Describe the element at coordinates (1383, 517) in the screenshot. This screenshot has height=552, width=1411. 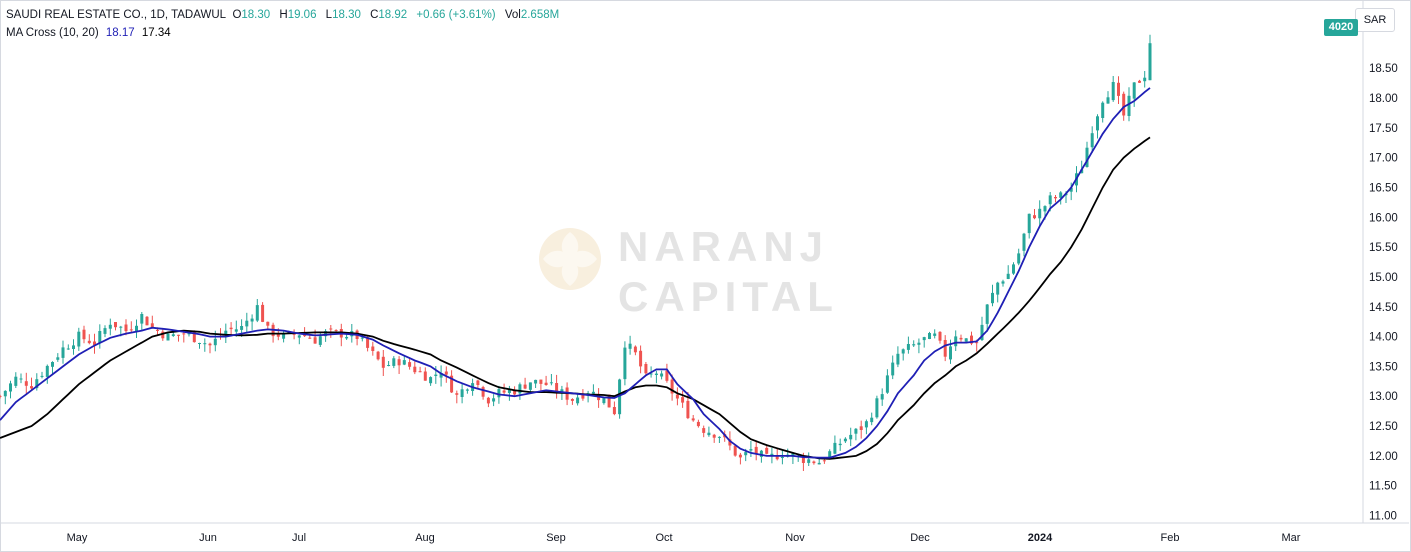
I see `price-tick-15: 11.00` at that location.